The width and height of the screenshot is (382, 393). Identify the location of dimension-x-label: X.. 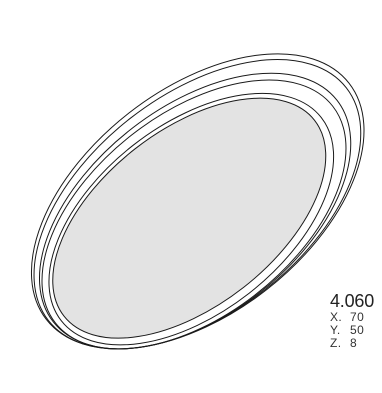
(336, 317).